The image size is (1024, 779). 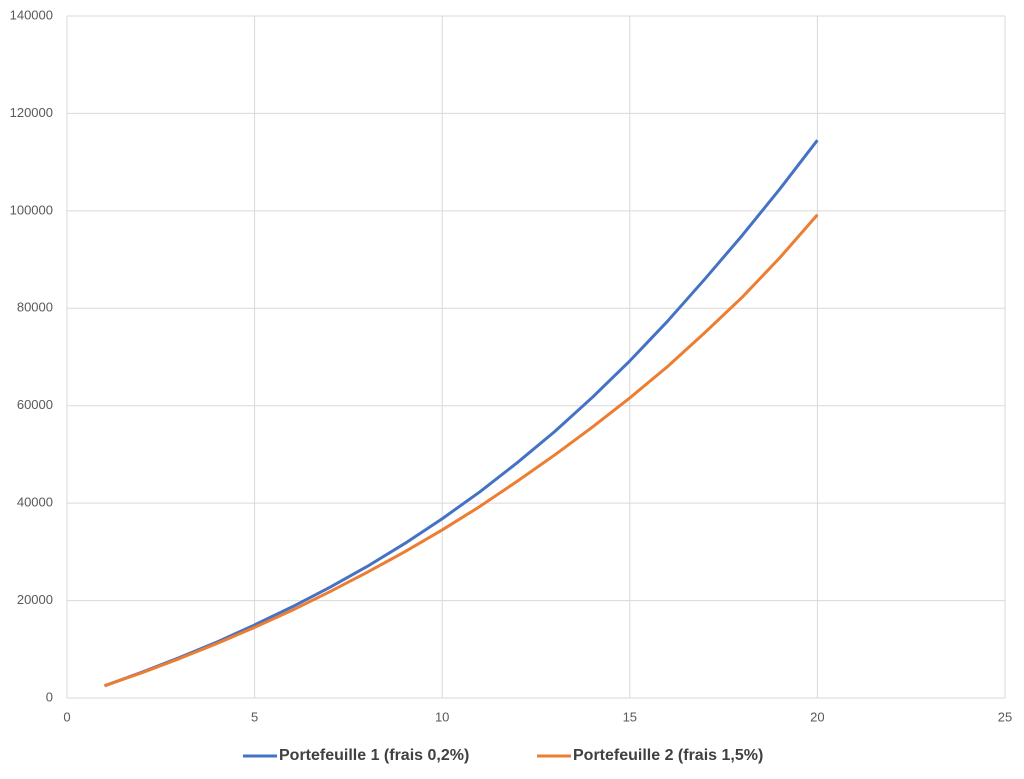 I want to click on legend-label: Portefeuille 2 (frais 1,5%), so click(x=668, y=755).